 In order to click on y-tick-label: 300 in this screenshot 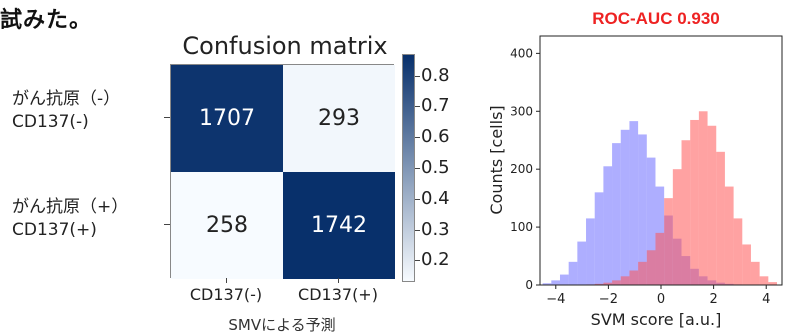, I will do `click(521, 111)`.